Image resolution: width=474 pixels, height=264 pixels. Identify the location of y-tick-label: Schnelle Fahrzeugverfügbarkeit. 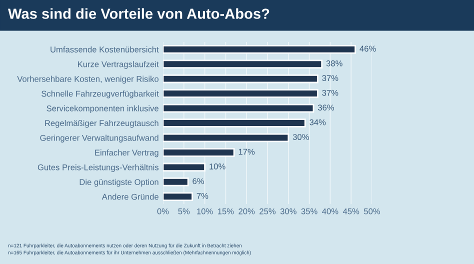
(100, 94).